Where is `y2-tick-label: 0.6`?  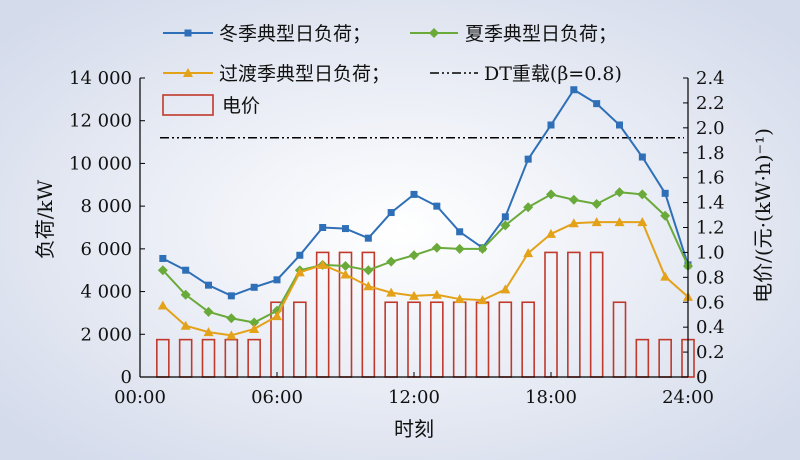 y2-tick-label: 0.6 is located at coordinates (710, 302).